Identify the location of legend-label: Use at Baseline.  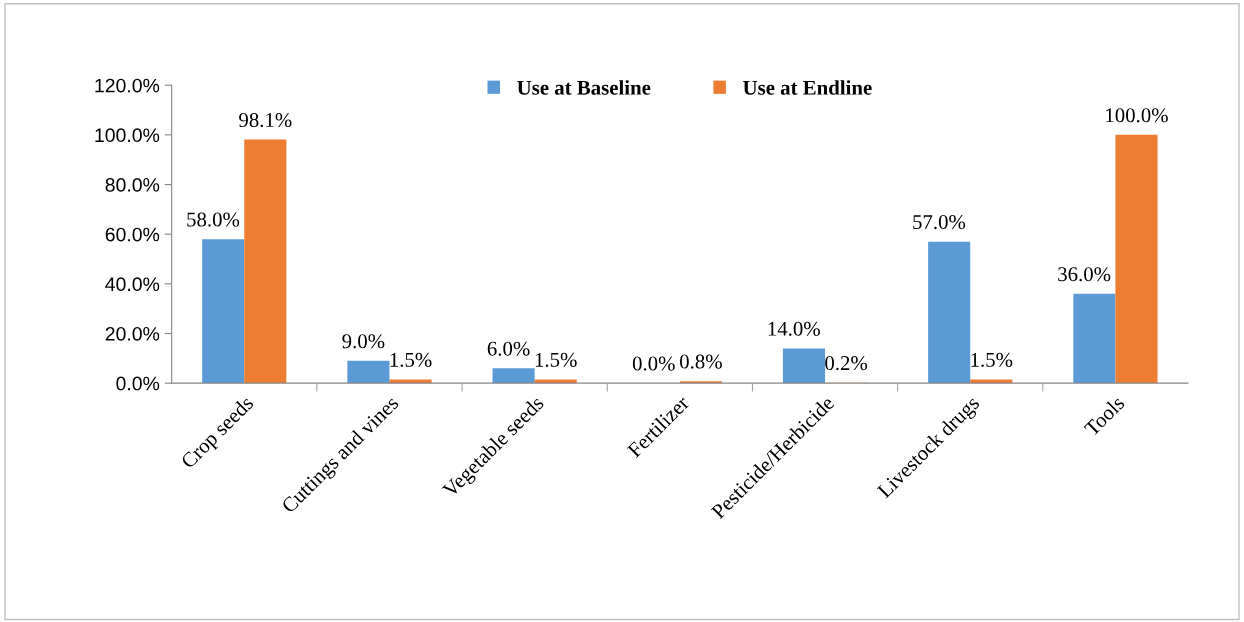
(584, 87).